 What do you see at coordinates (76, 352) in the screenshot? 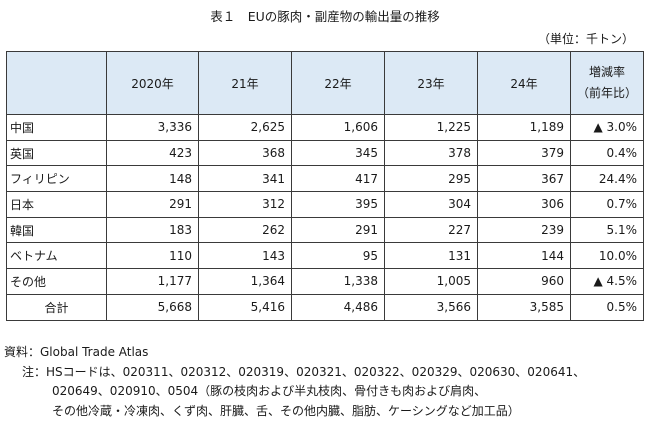
I see `source-note: 資料：Global Trade Atlas` at bounding box center [76, 352].